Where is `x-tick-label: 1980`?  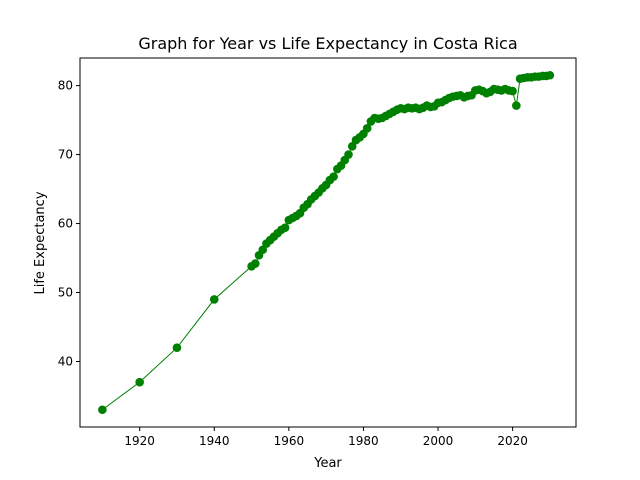
x-tick-label: 1980 is located at coordinates (363, 441).